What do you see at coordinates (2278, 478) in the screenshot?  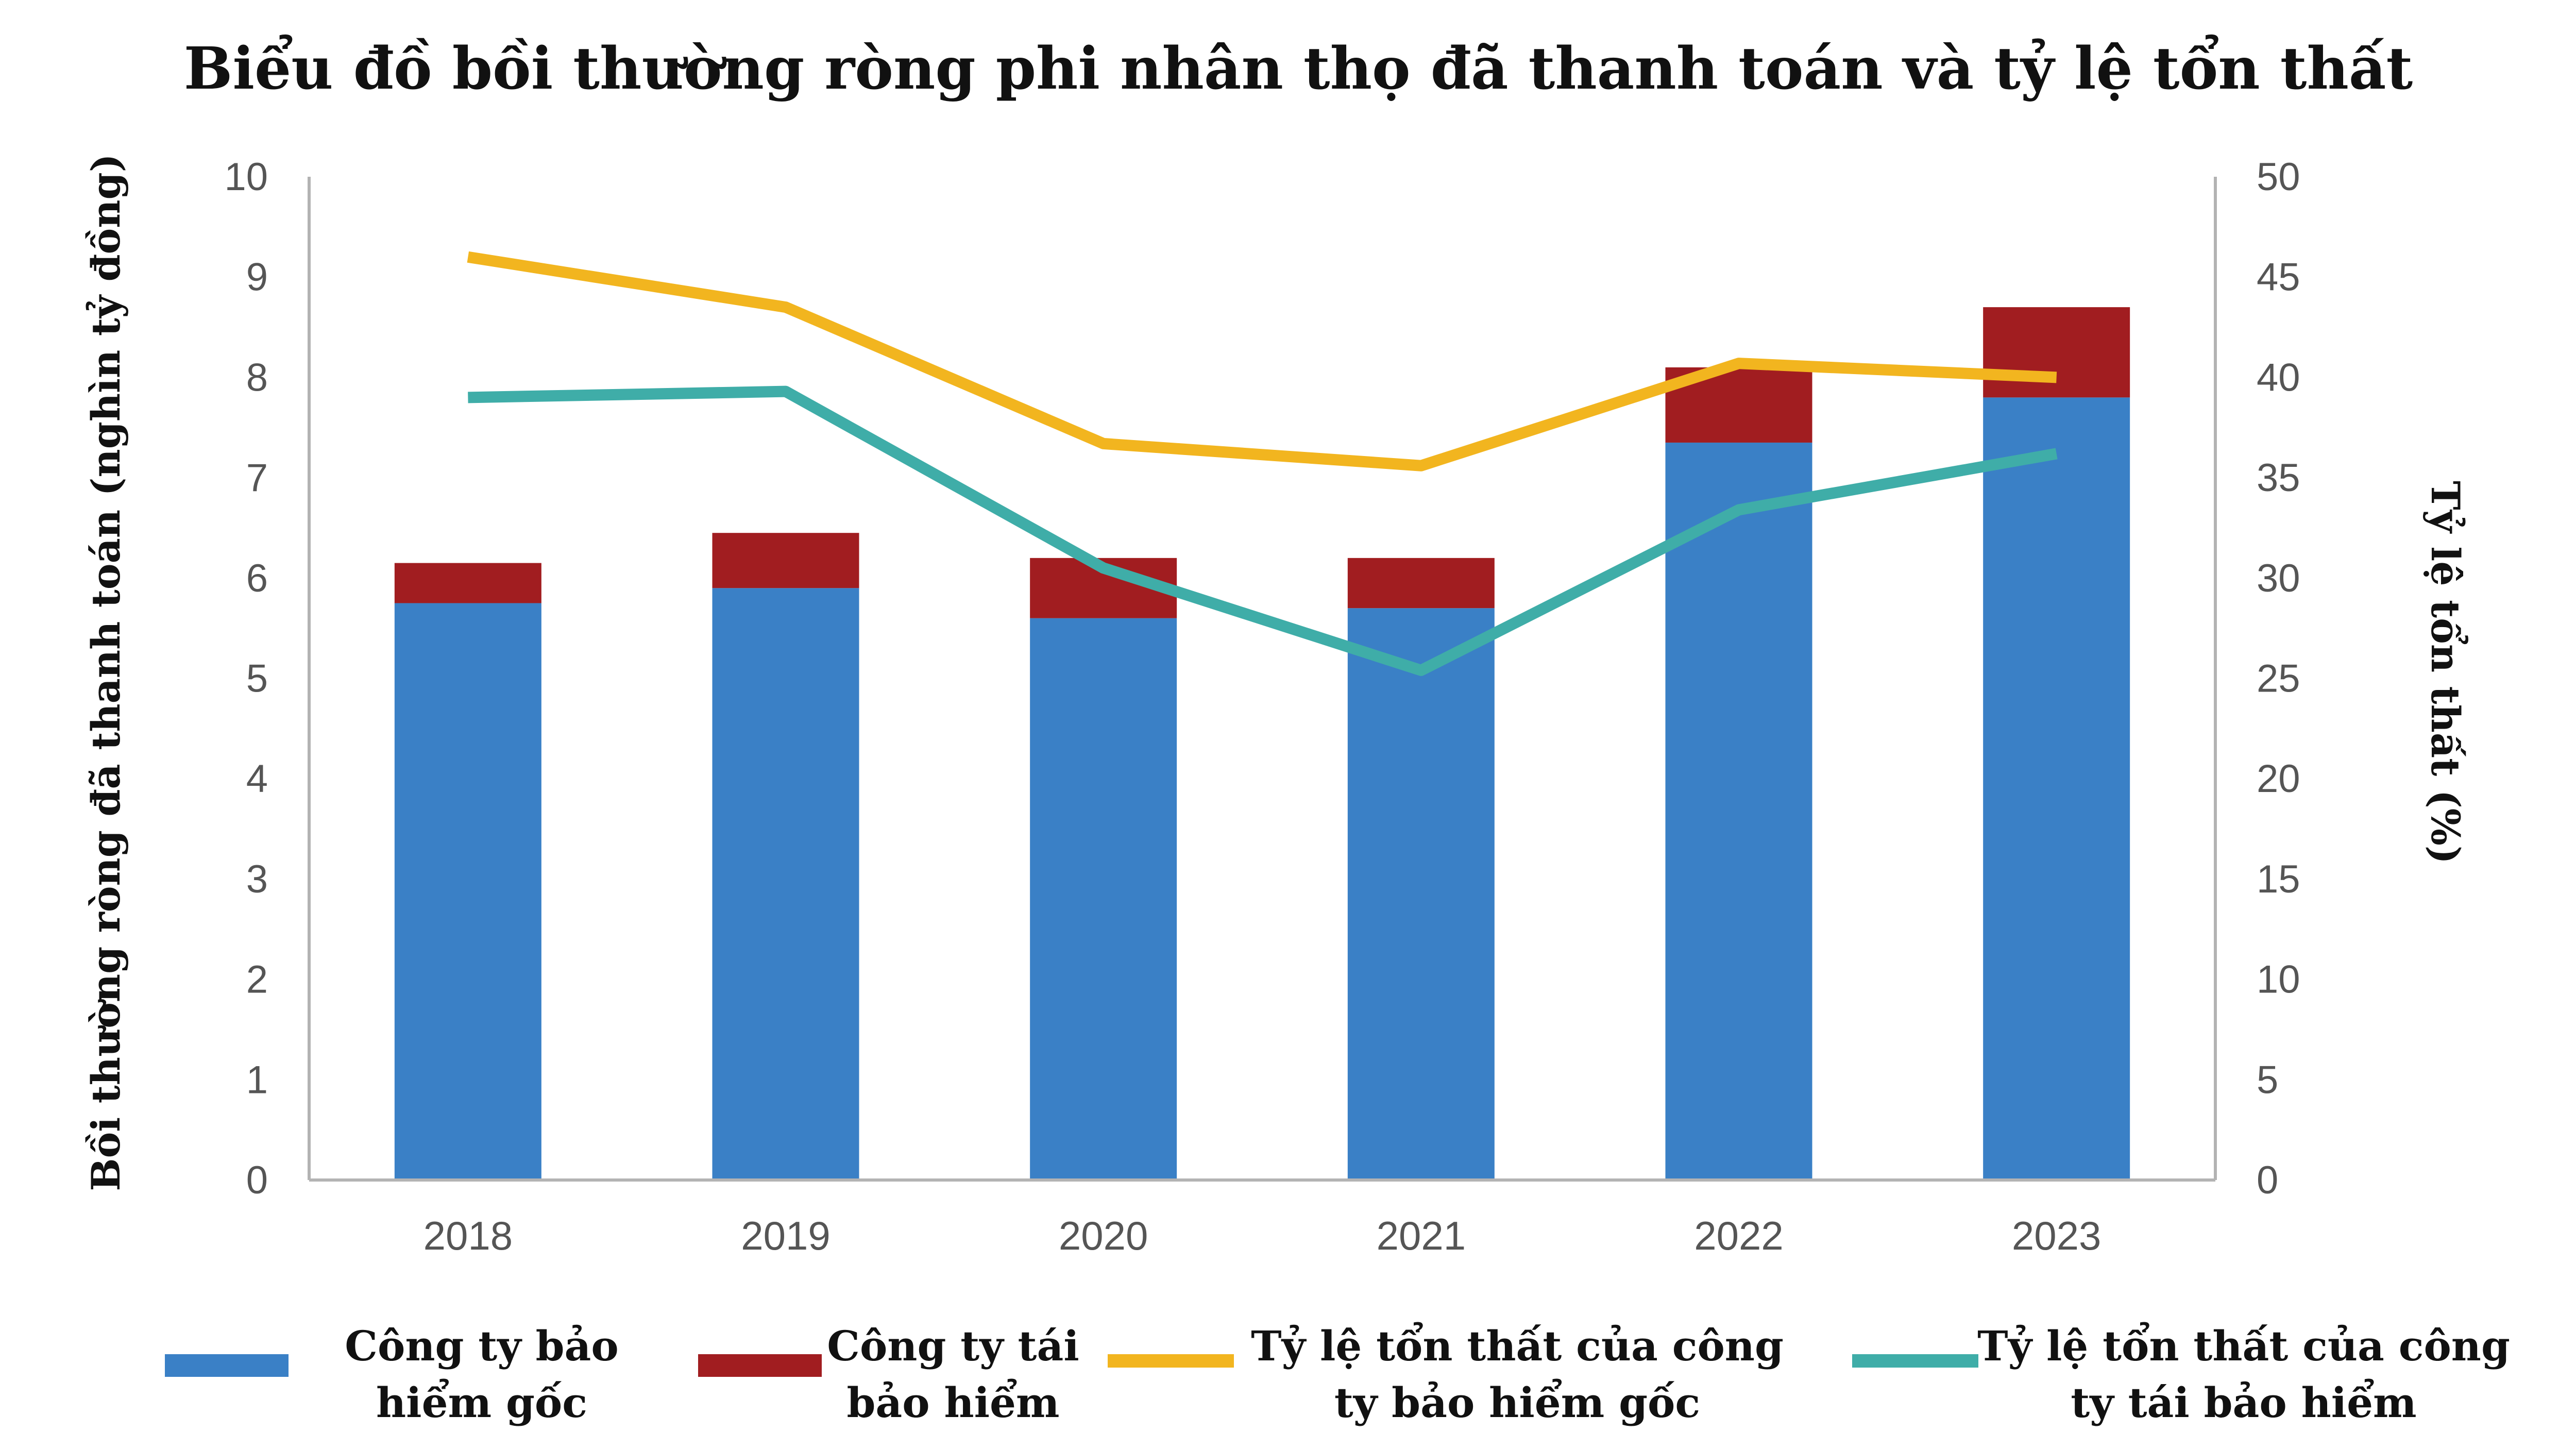 I see `y-tick-right-label: 35` at bounding box center [2278, 478].